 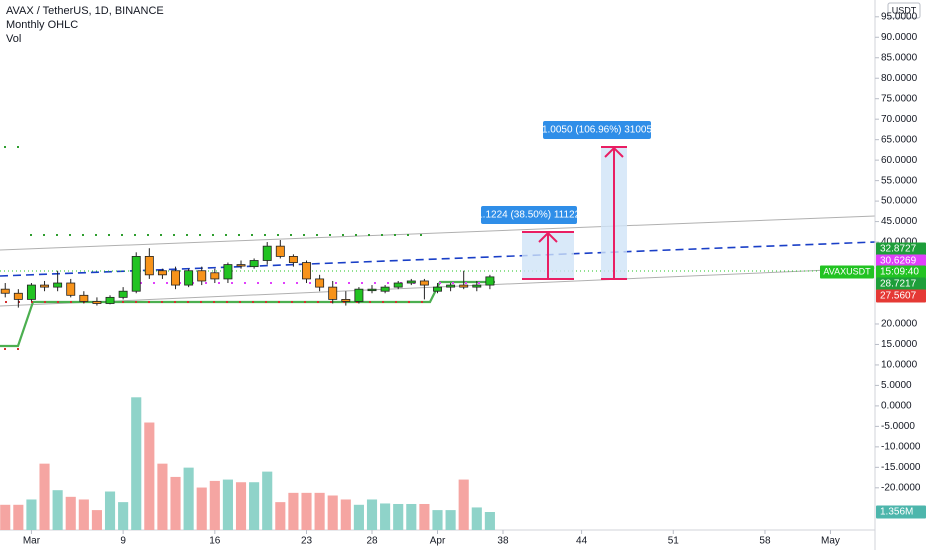 What do you see at coordinates (898, 261) in the screenshot?
I see `price-tag: 30.6269` at bounding box center [898, 261].